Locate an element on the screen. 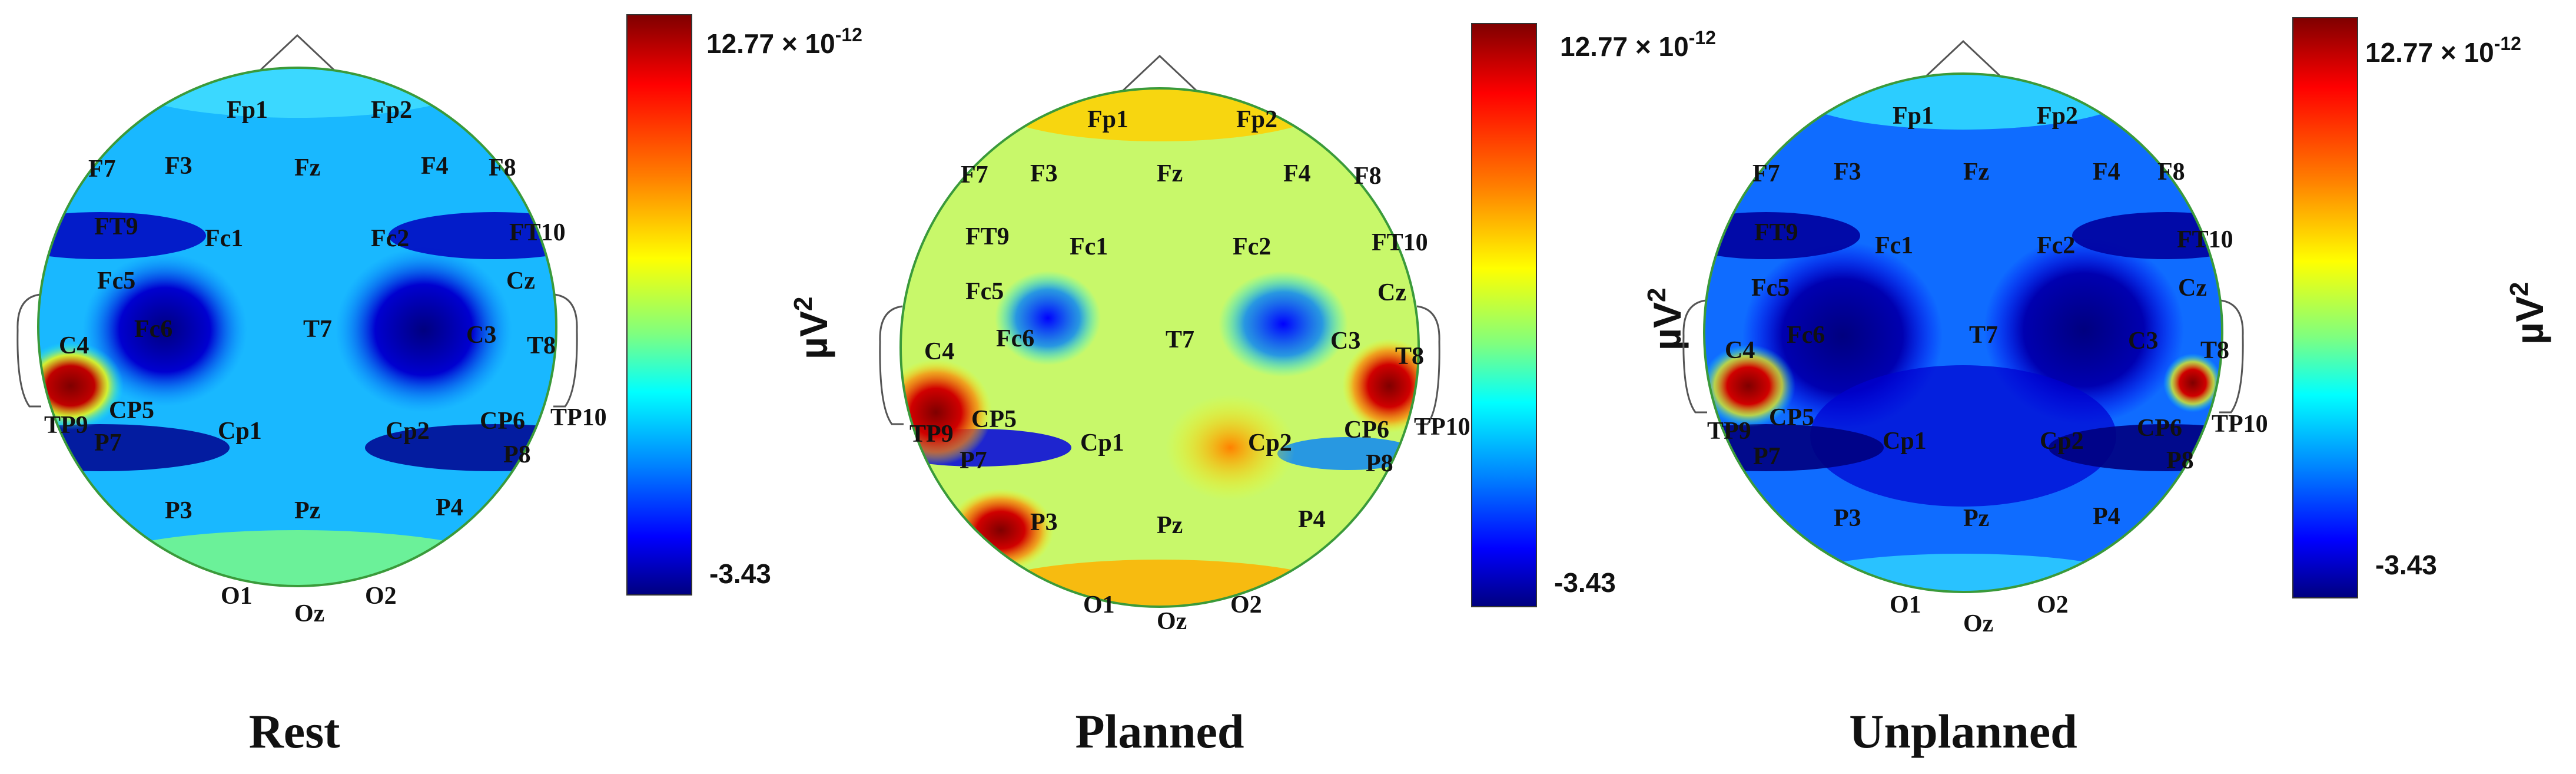  electrode-label-f7: F7 is located at coordinates (1766, 173).